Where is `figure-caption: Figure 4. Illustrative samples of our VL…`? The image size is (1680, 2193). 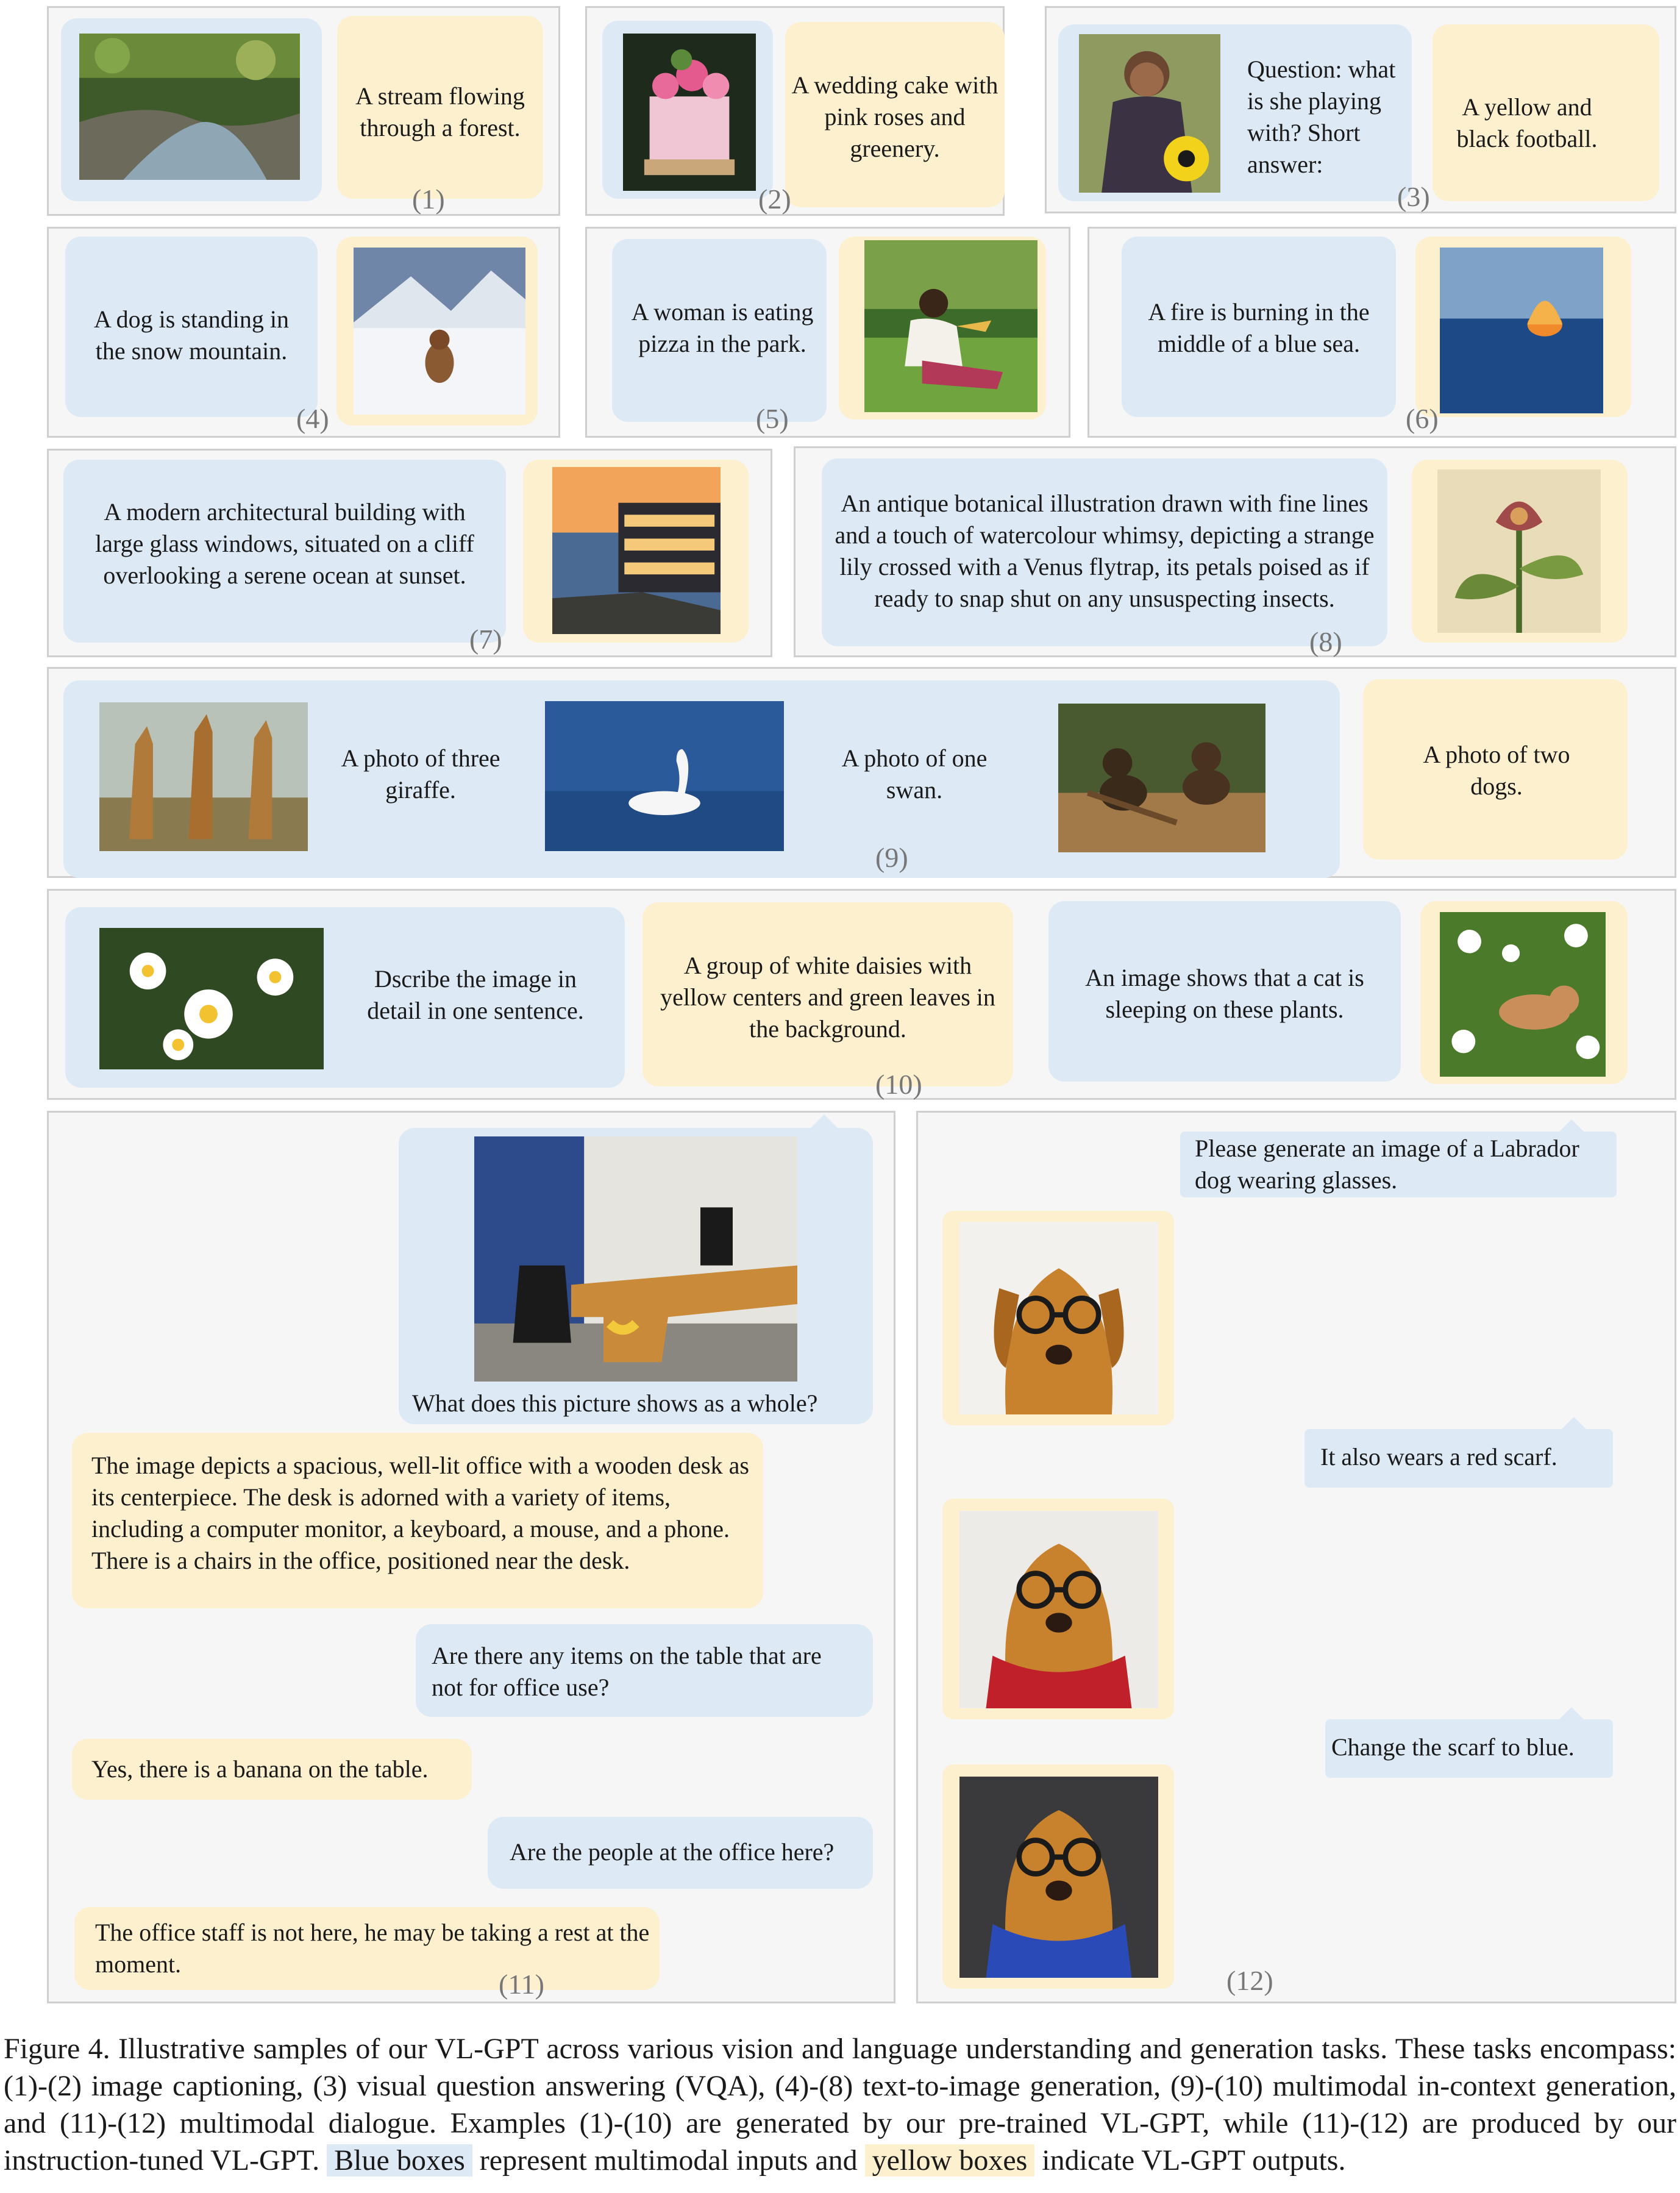
figure-caption: Figure 4. Illustrative samples of our VL… is located at coordinates (840, 2104).